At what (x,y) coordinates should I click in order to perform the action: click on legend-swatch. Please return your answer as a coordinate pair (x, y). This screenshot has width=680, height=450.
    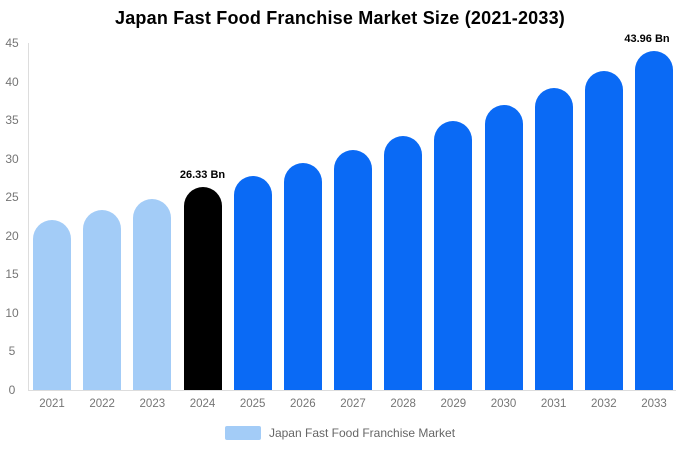
    Looking at the image, I should click on (242, 433).